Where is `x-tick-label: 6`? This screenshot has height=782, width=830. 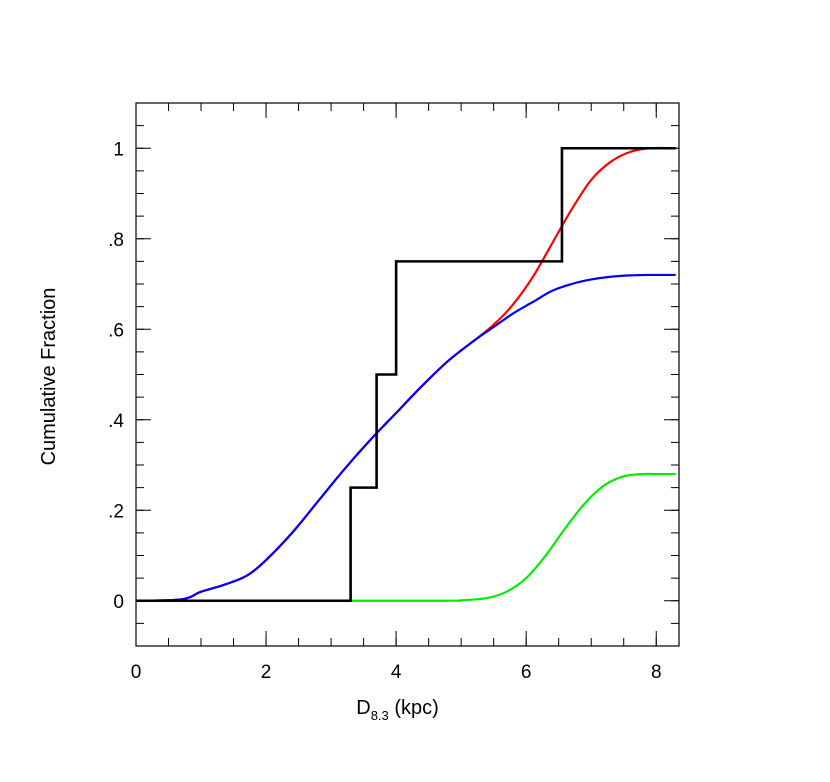 x-tick-label: 6 is located at coordinates (526, 672).